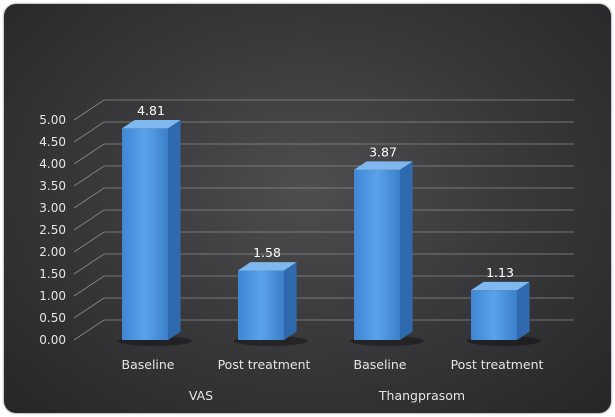 The height and width of the screenshot is (417, 615). Describe the element at coordinates (201, 395) in the screenshot. I see `group-label: VAS` at that location.